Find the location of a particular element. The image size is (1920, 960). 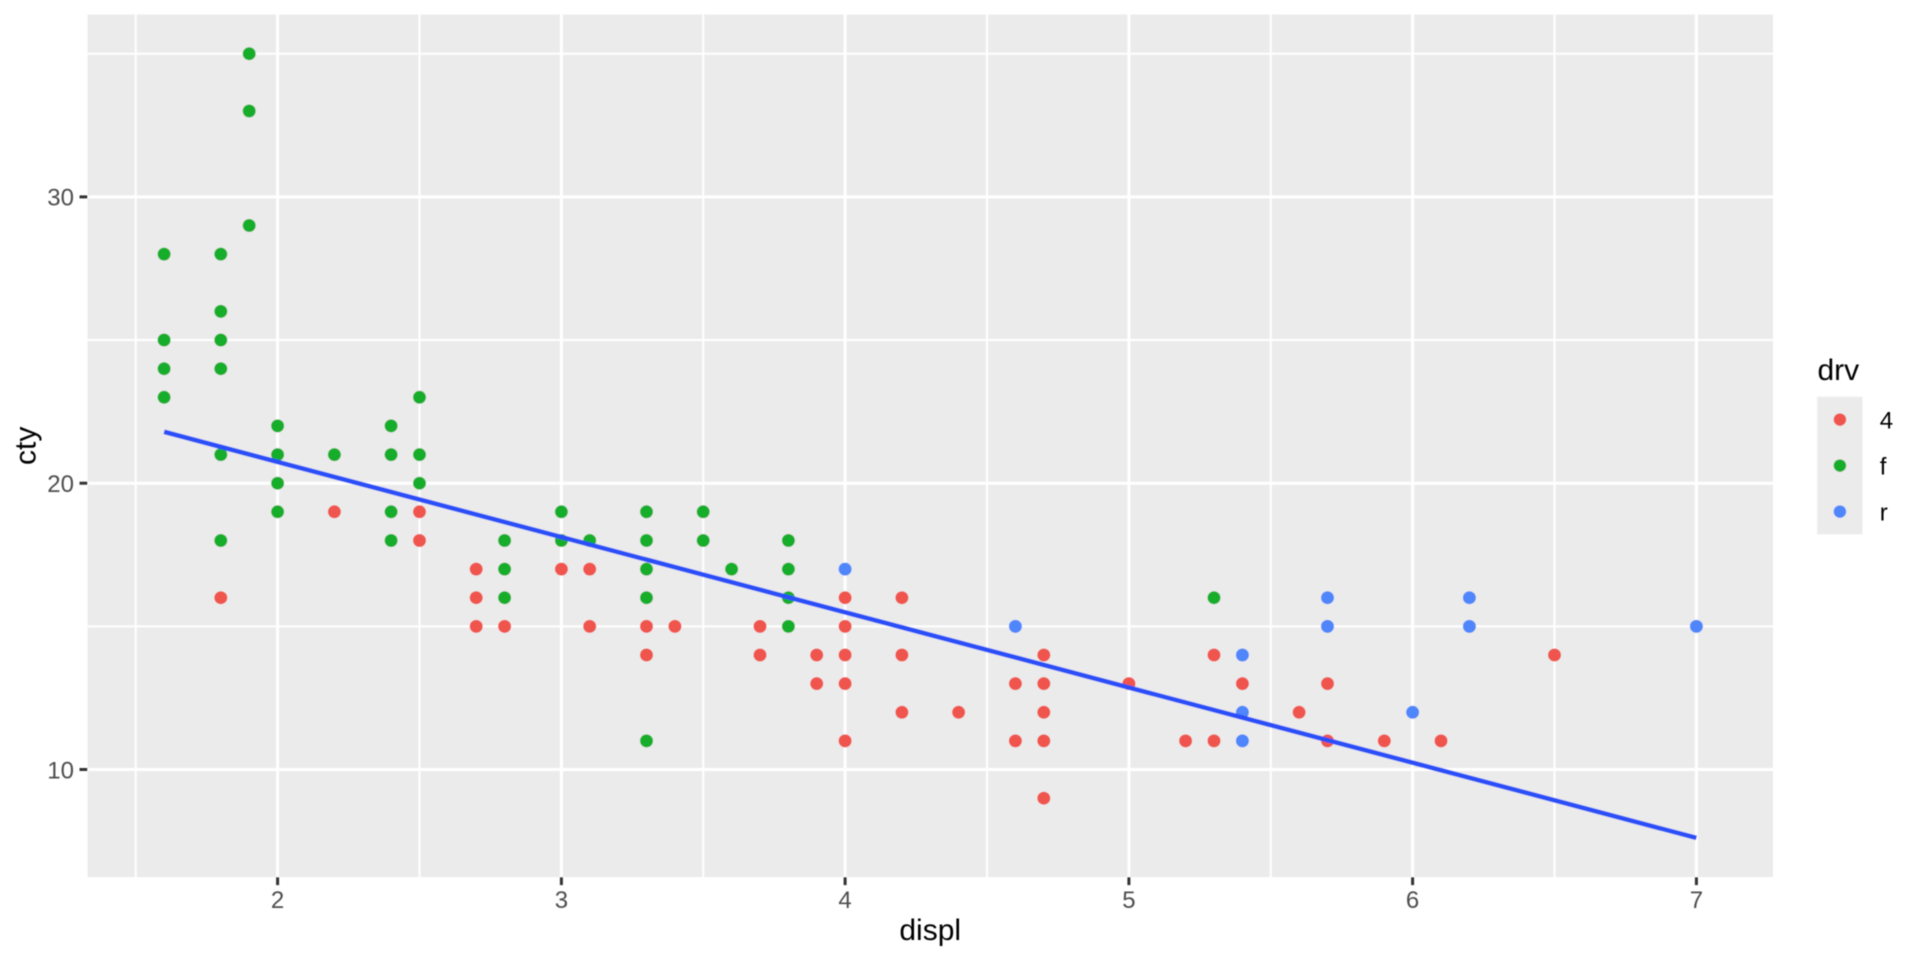

svg-text: displ is located at coordinates (930, 930).